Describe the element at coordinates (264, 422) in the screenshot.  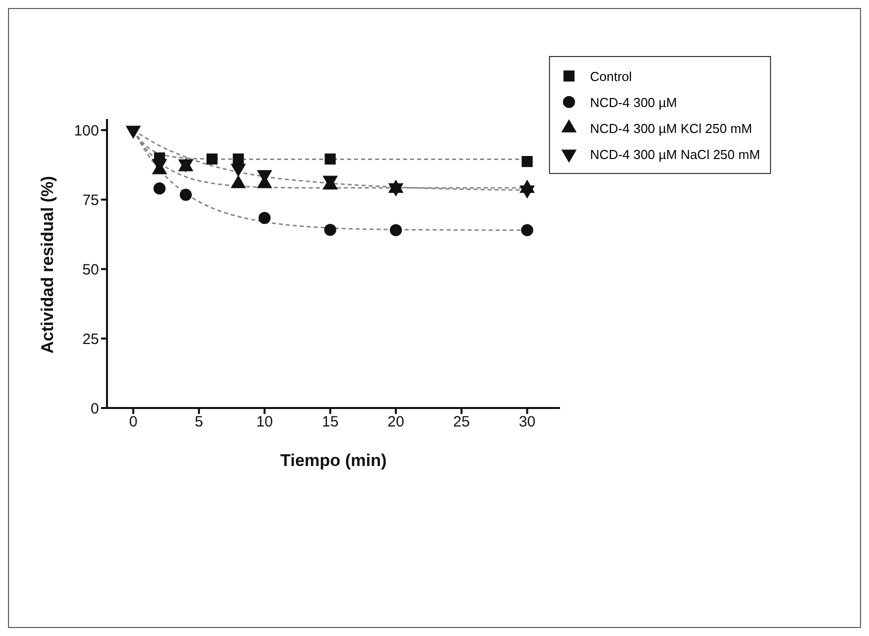
I see `x-tick-label: 10` at that location.